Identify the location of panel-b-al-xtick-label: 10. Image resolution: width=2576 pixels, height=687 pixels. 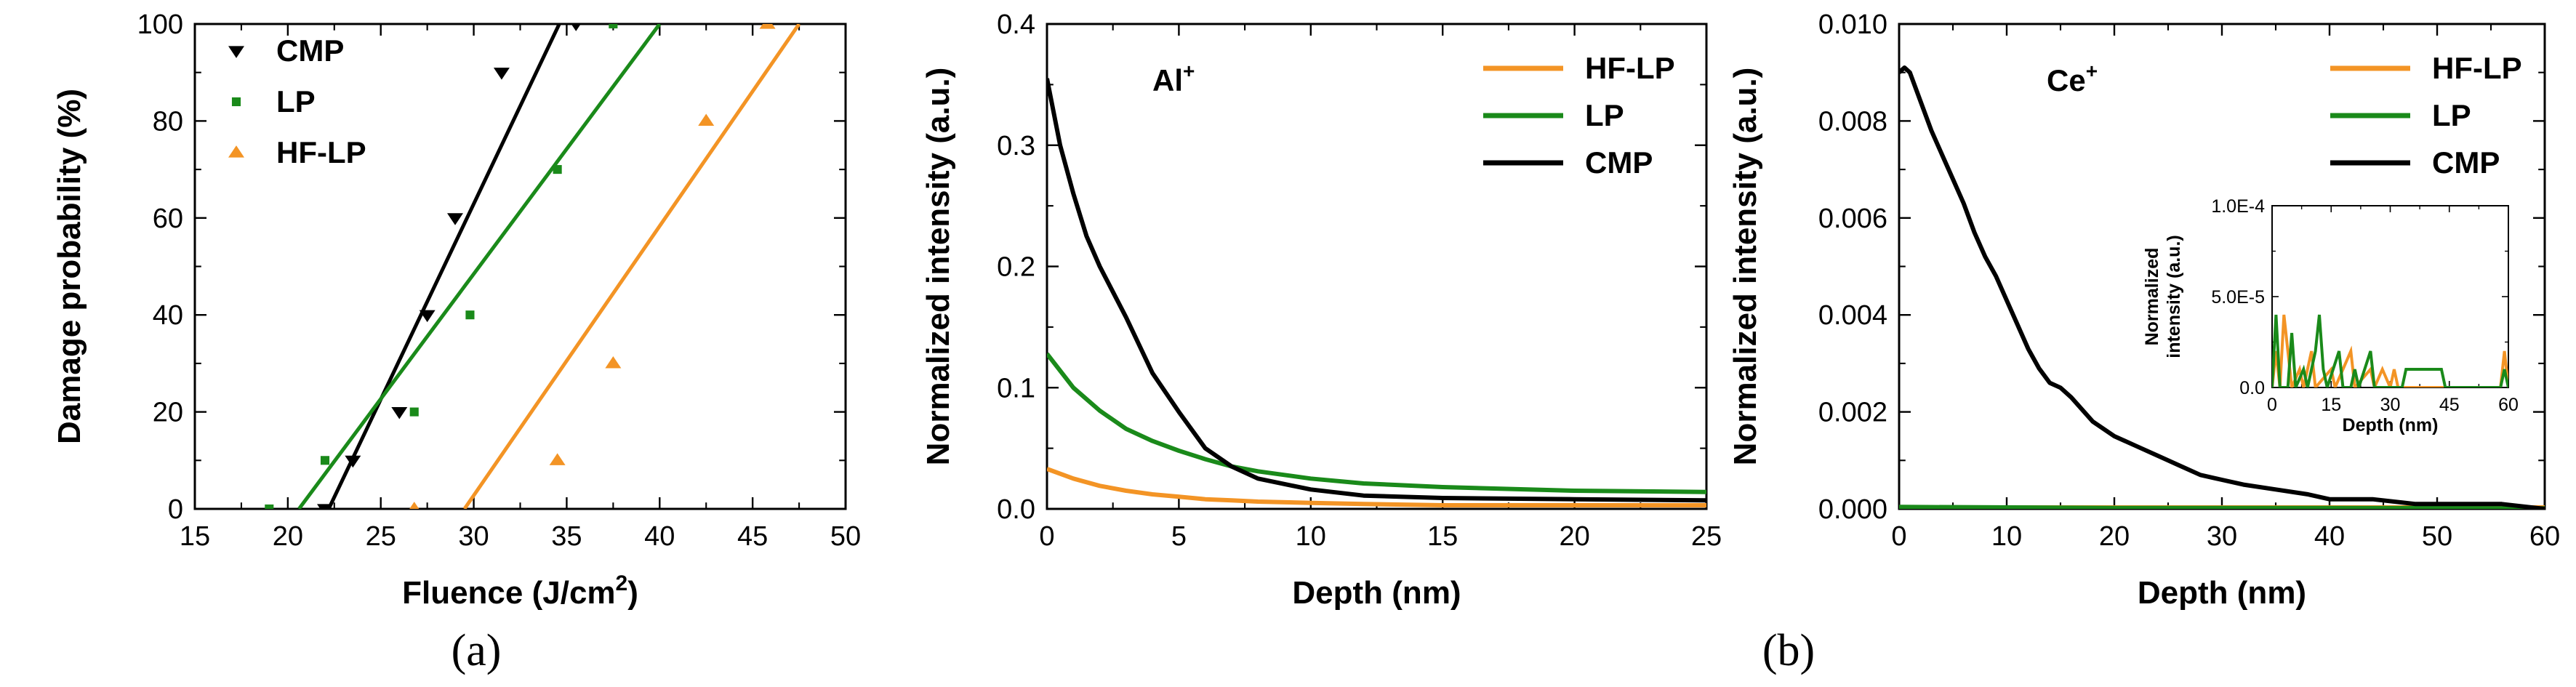
(1311, 536).